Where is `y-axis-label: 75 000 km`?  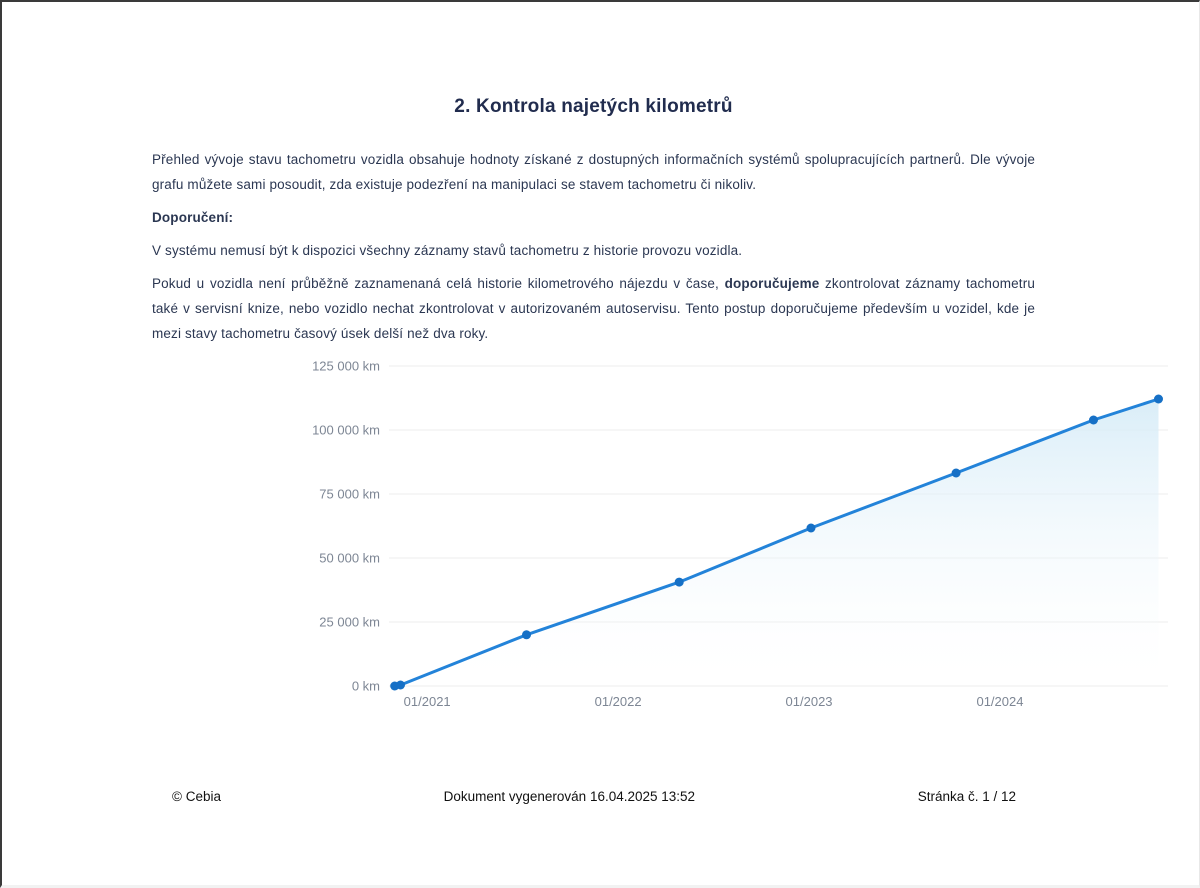
y-axis-label: 75 000 km is located at coordinates (349, 494).